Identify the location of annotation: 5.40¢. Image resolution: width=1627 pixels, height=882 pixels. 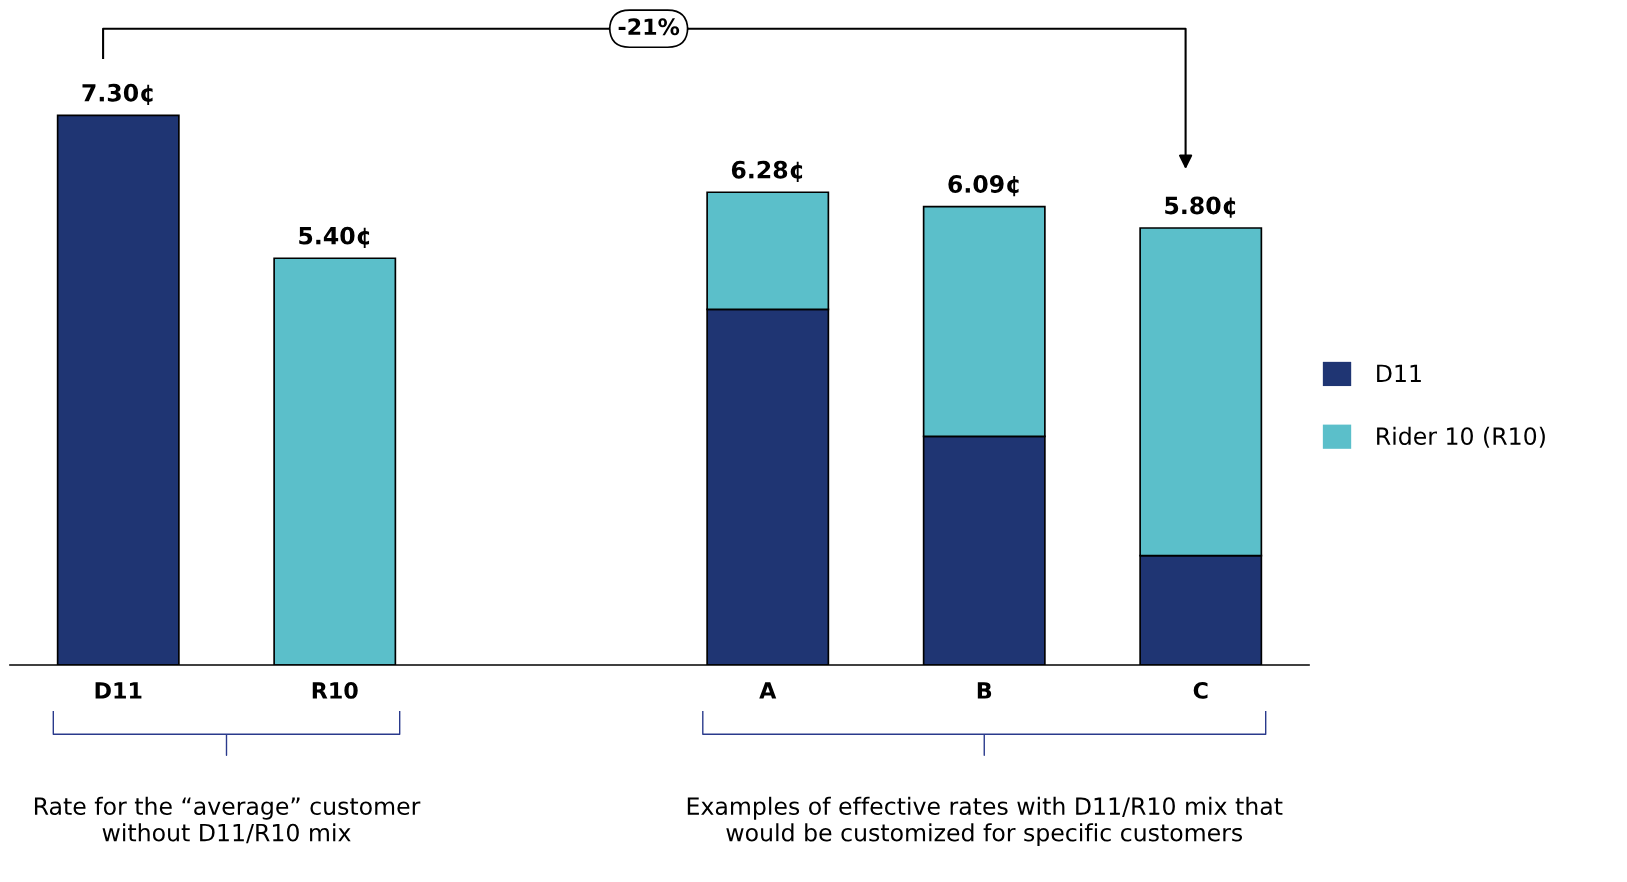
(334, 237).